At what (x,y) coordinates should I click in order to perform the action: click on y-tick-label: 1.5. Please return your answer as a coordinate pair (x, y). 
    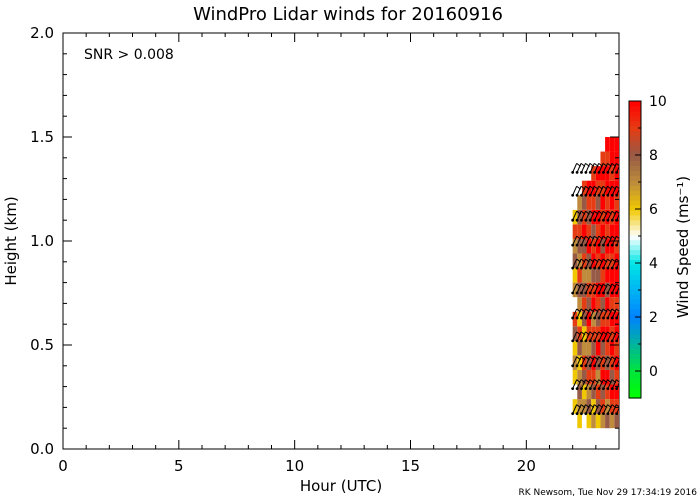
    Looking at the image, I should click on (42, 137).